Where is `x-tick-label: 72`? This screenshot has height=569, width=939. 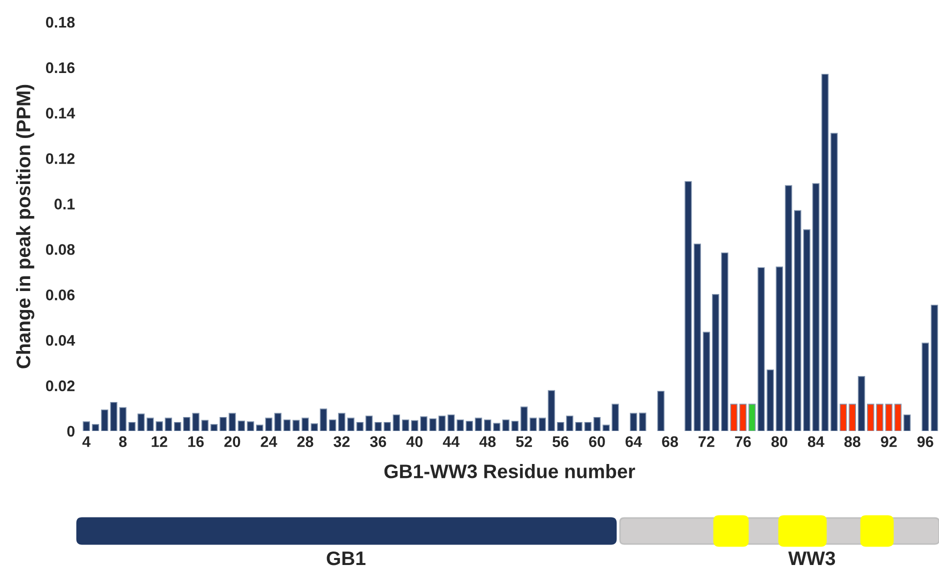
x-tick-label: 72 is located at coordinates (706, 441).